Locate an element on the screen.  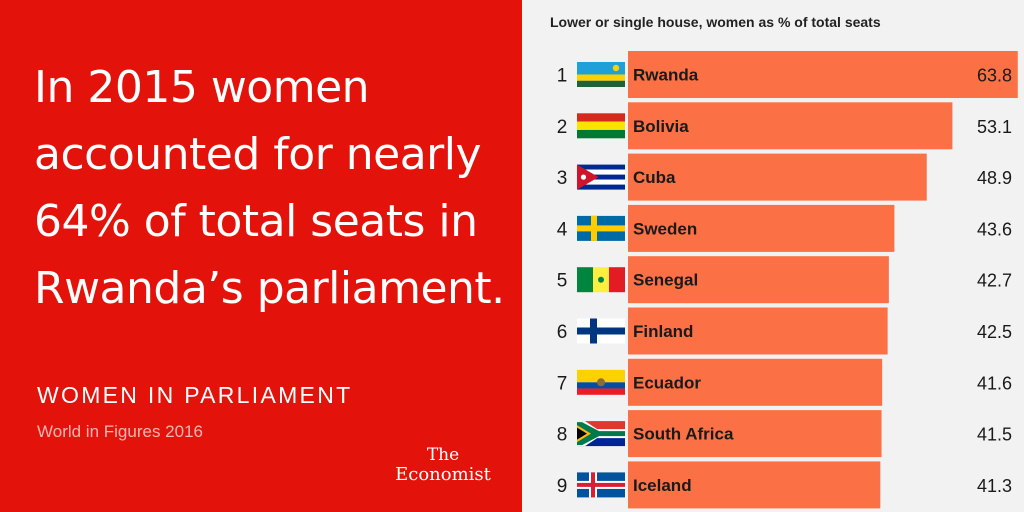
value-label: 63.8 is located at coordinates (994, 76).